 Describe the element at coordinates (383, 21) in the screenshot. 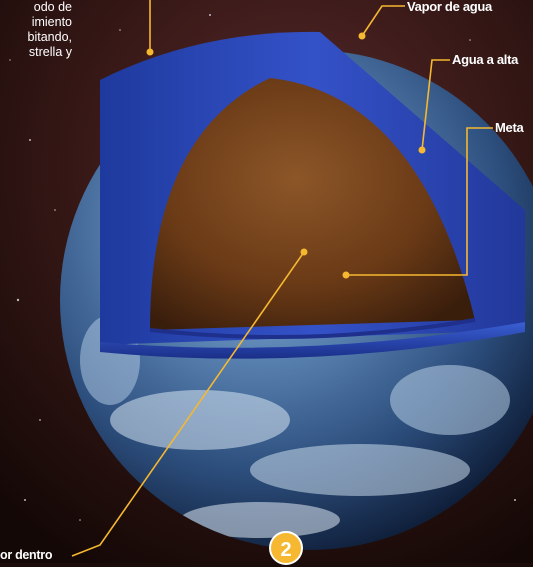

I see `leader-vapor` at that location.